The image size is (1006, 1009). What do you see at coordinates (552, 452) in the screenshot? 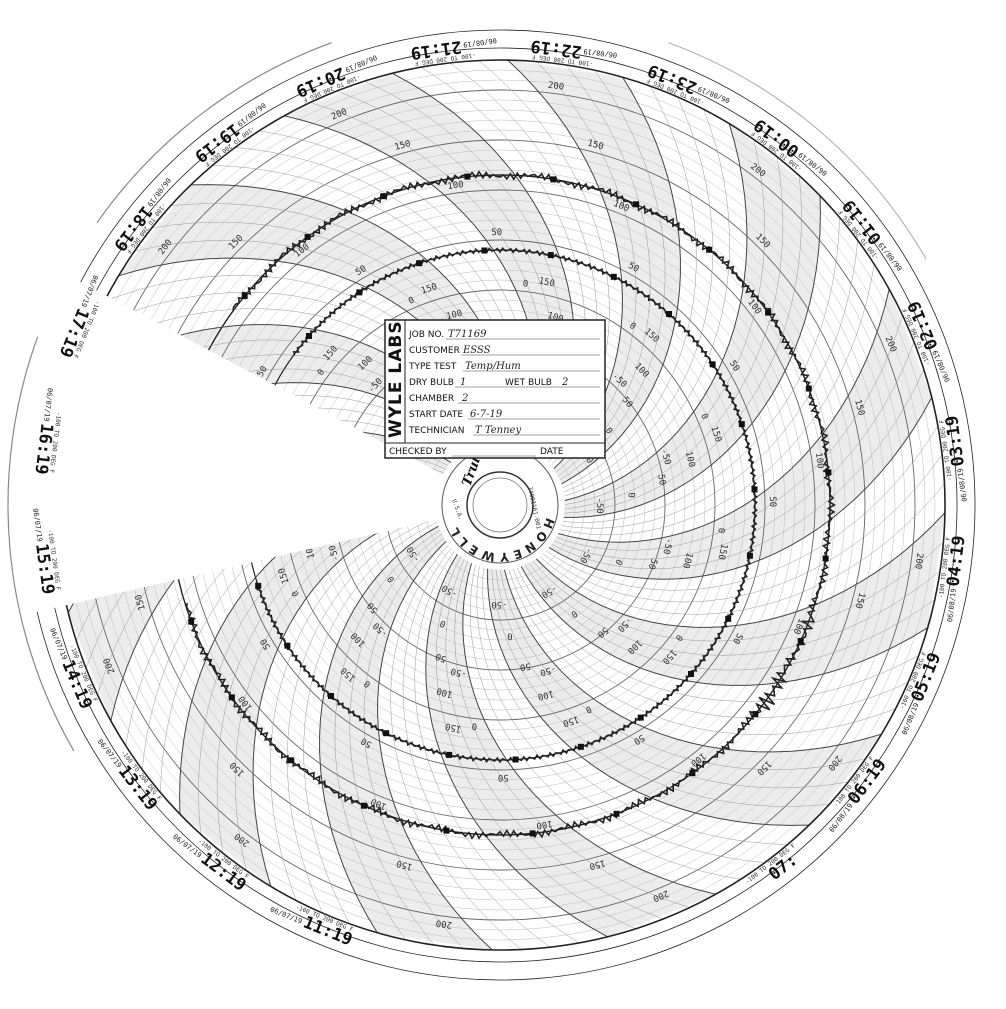
I see `form-date-label: DATE` at bounding box center [552, 452].